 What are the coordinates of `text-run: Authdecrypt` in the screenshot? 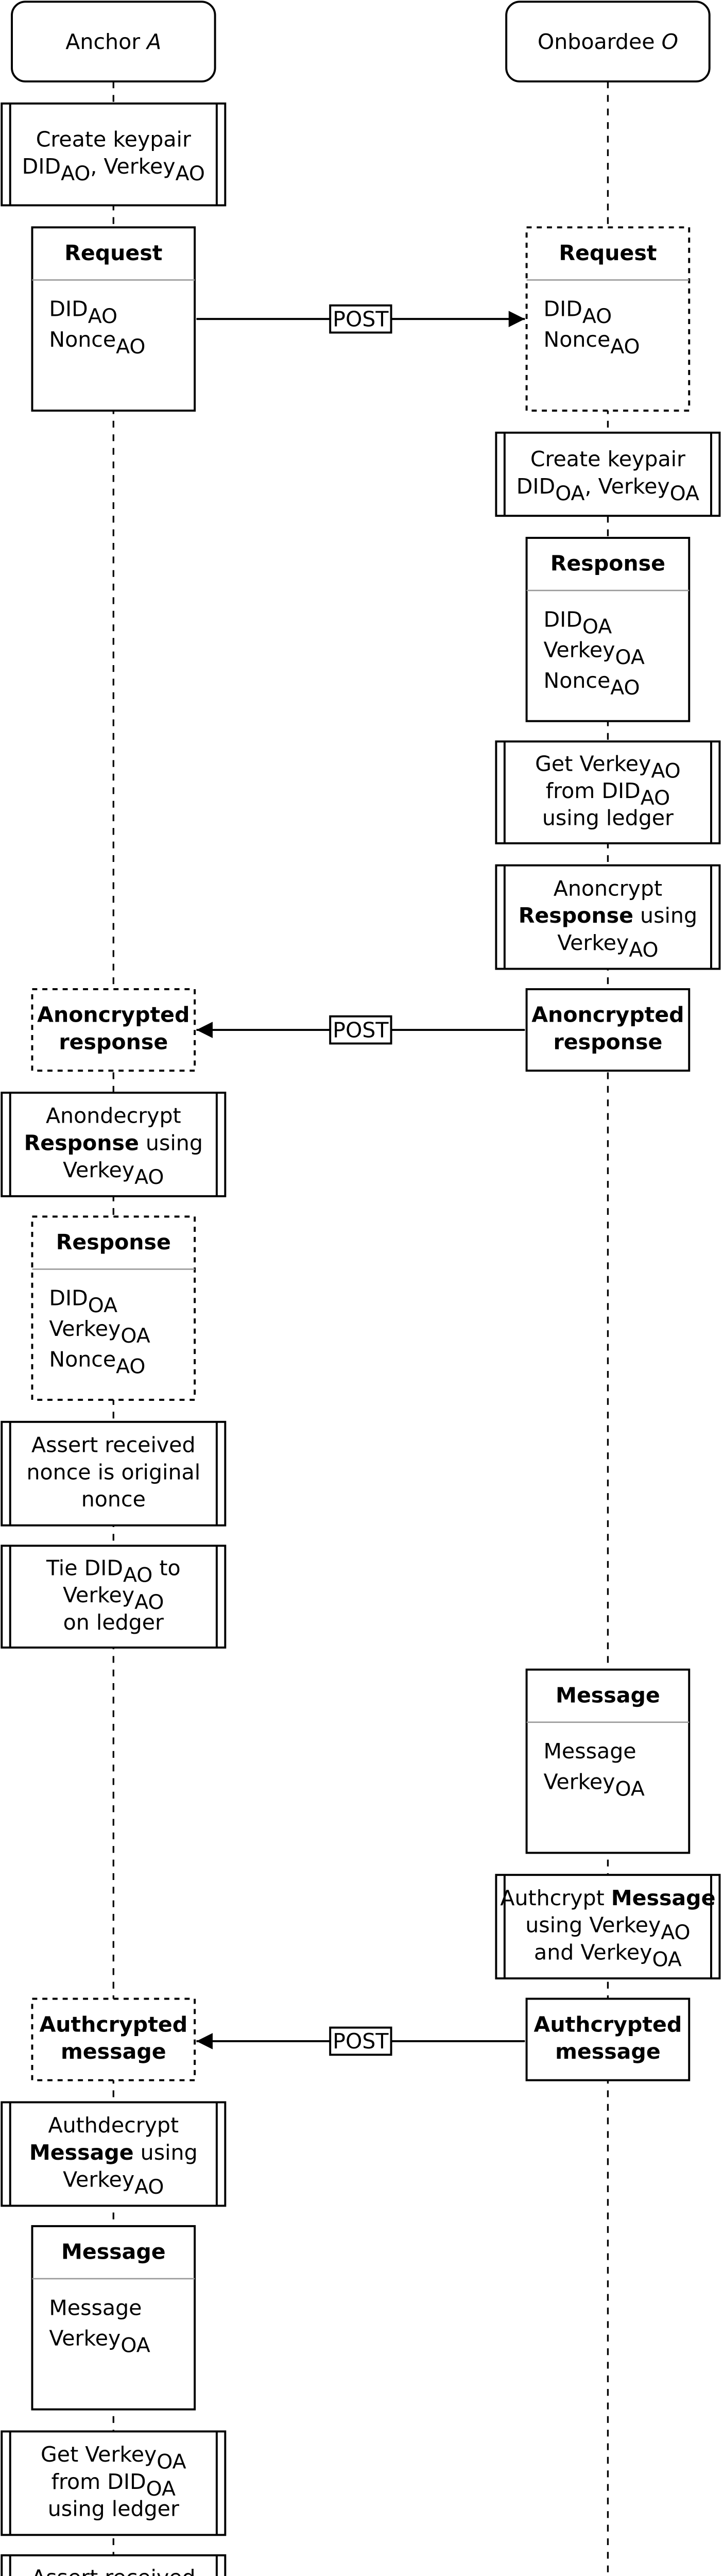 It's located at (113, 2125).